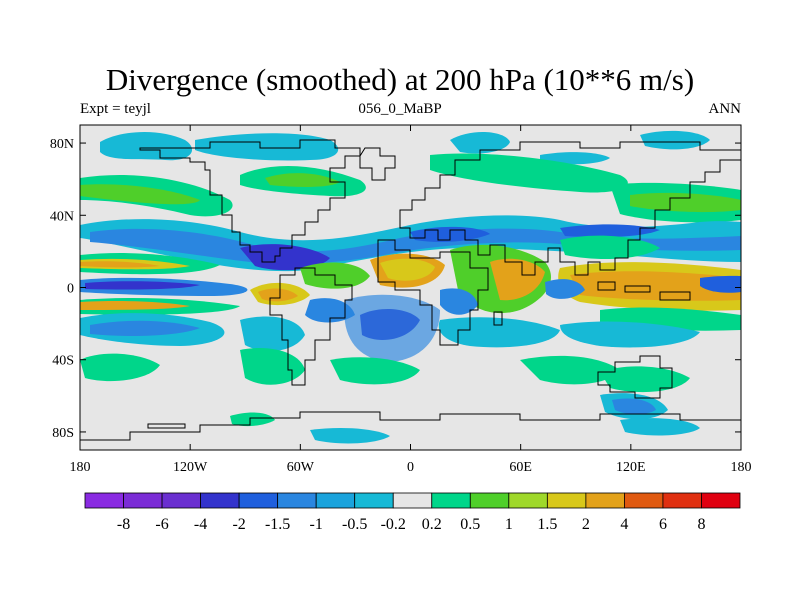  Describe the element at coordinates (586, 524) in the screenshot. I see `colorbar-level-label: 2` at that location.